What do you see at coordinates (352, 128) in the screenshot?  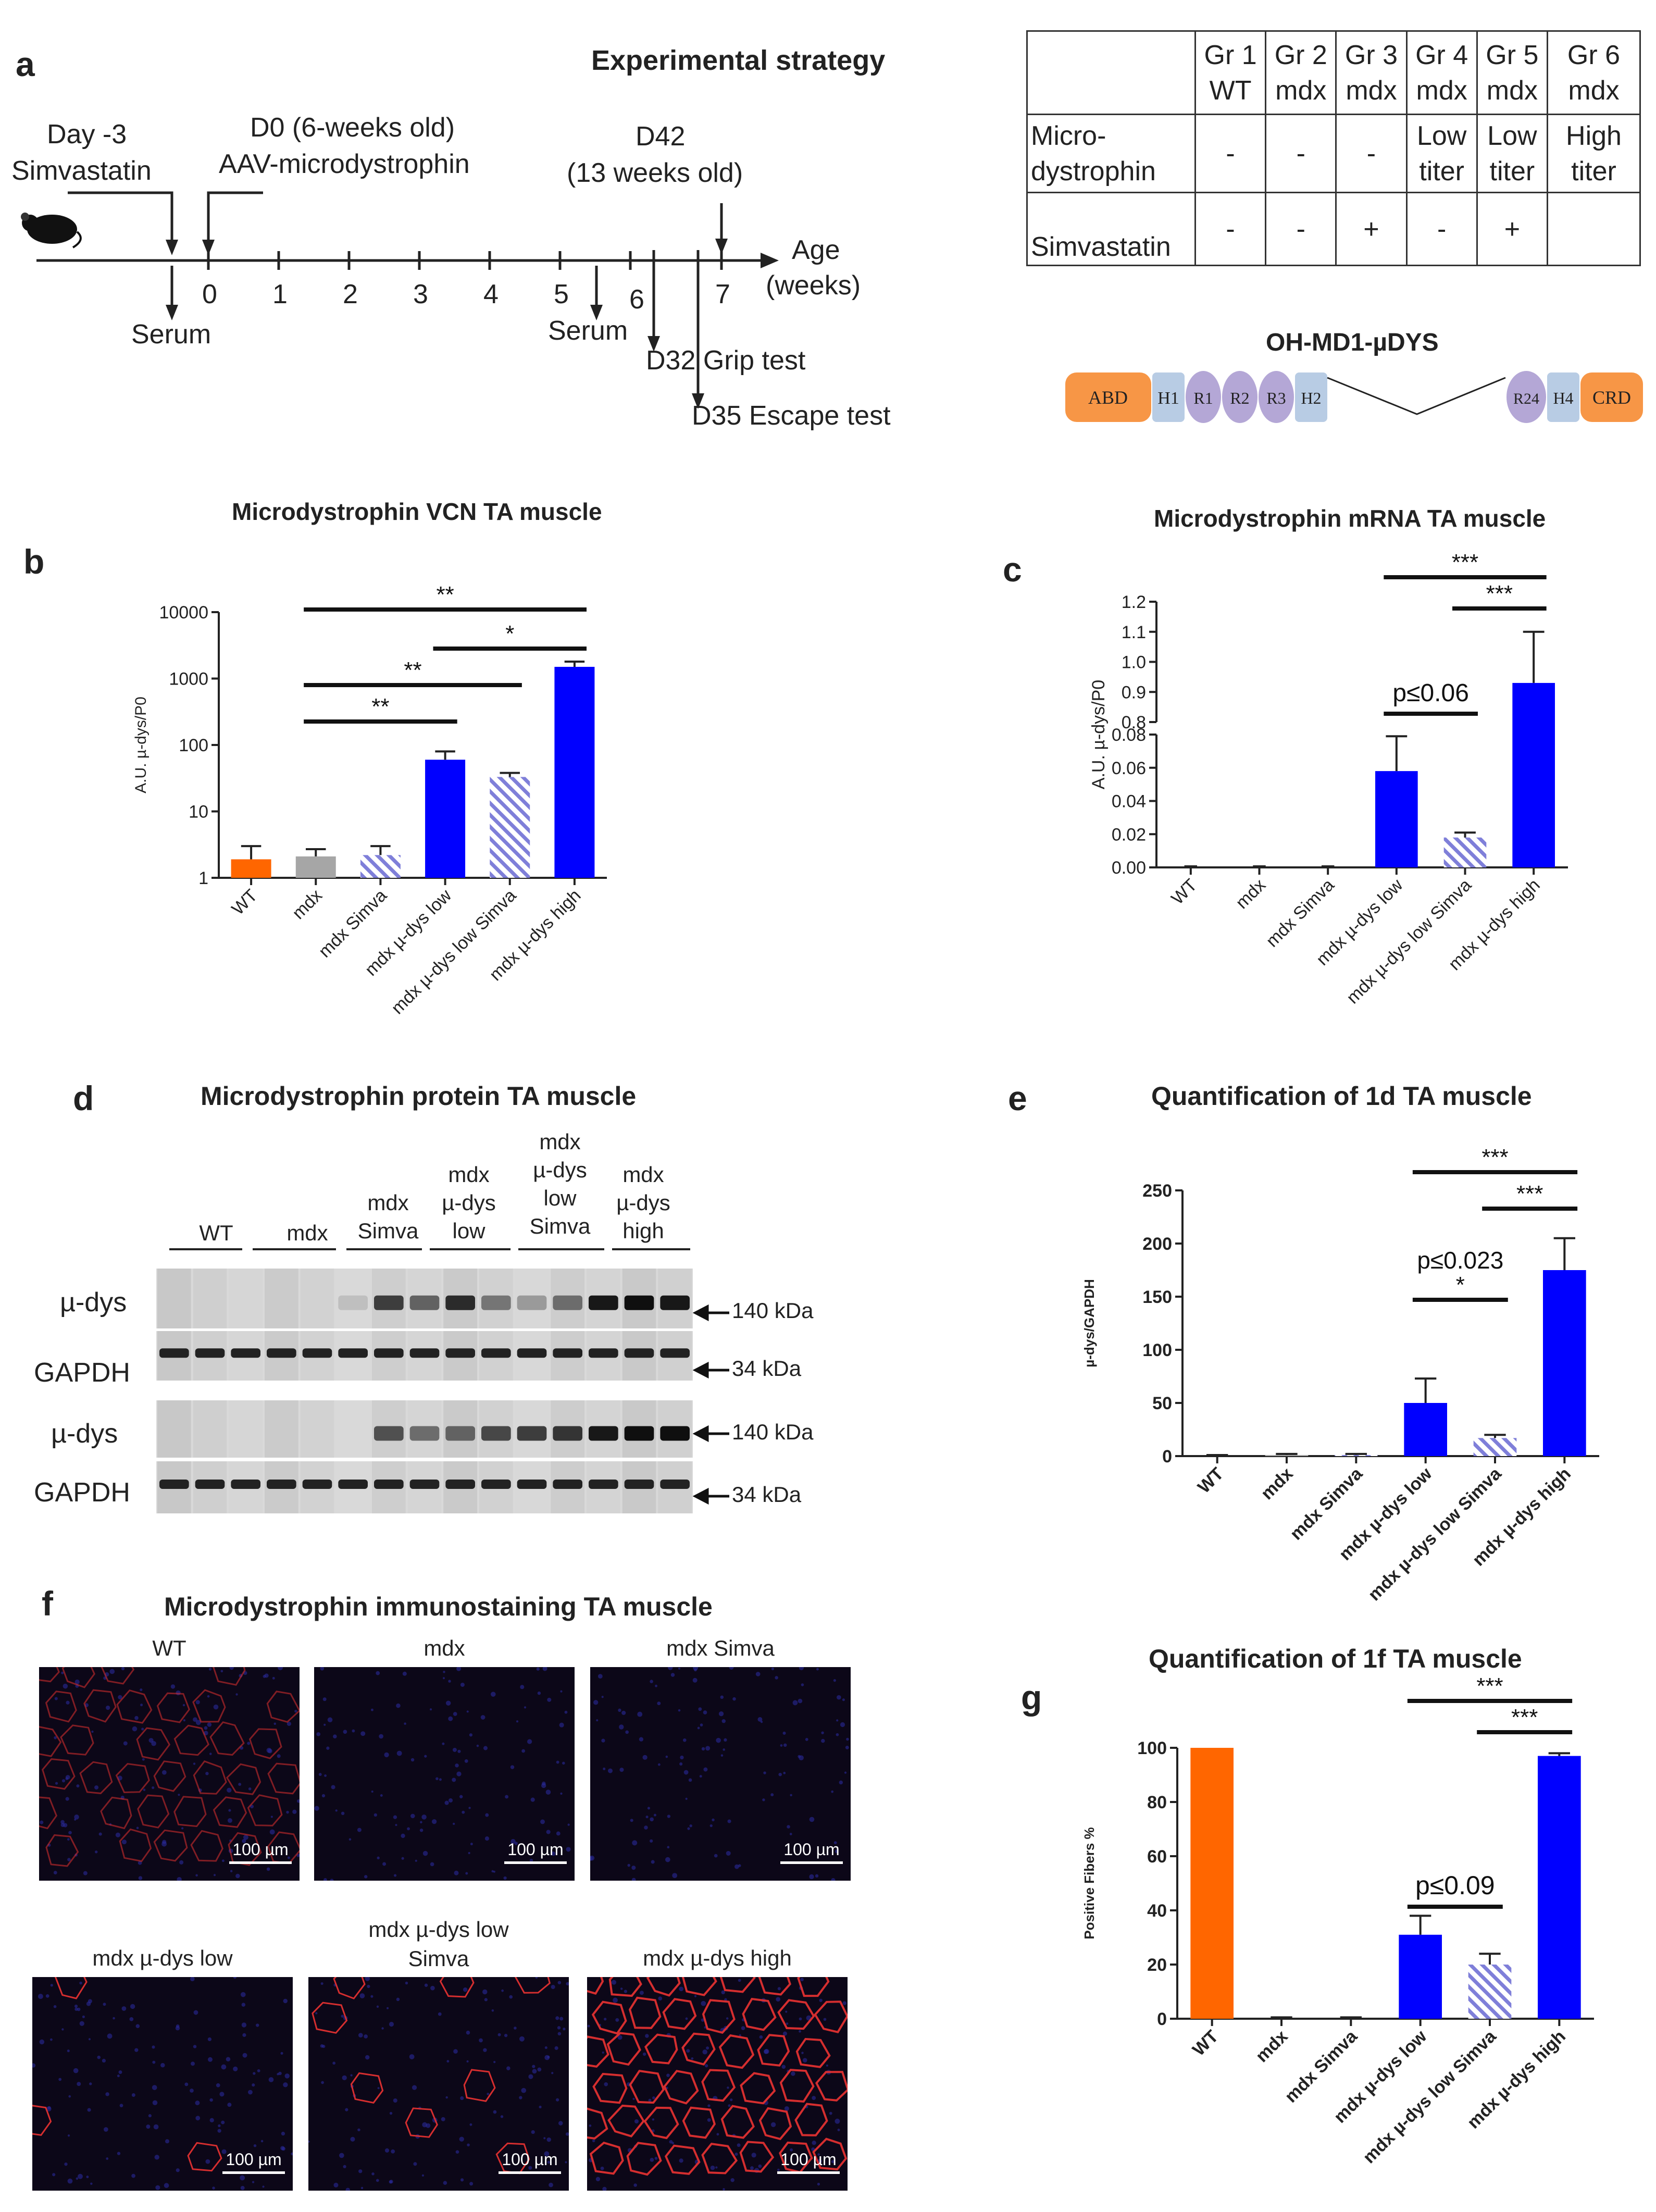 I see `timeline-d0: D0 (6-weeks old)` at bounding box center [352, 128].